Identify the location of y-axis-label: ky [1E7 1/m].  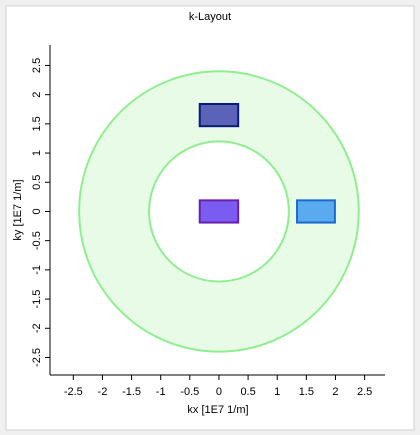
(18, 209).